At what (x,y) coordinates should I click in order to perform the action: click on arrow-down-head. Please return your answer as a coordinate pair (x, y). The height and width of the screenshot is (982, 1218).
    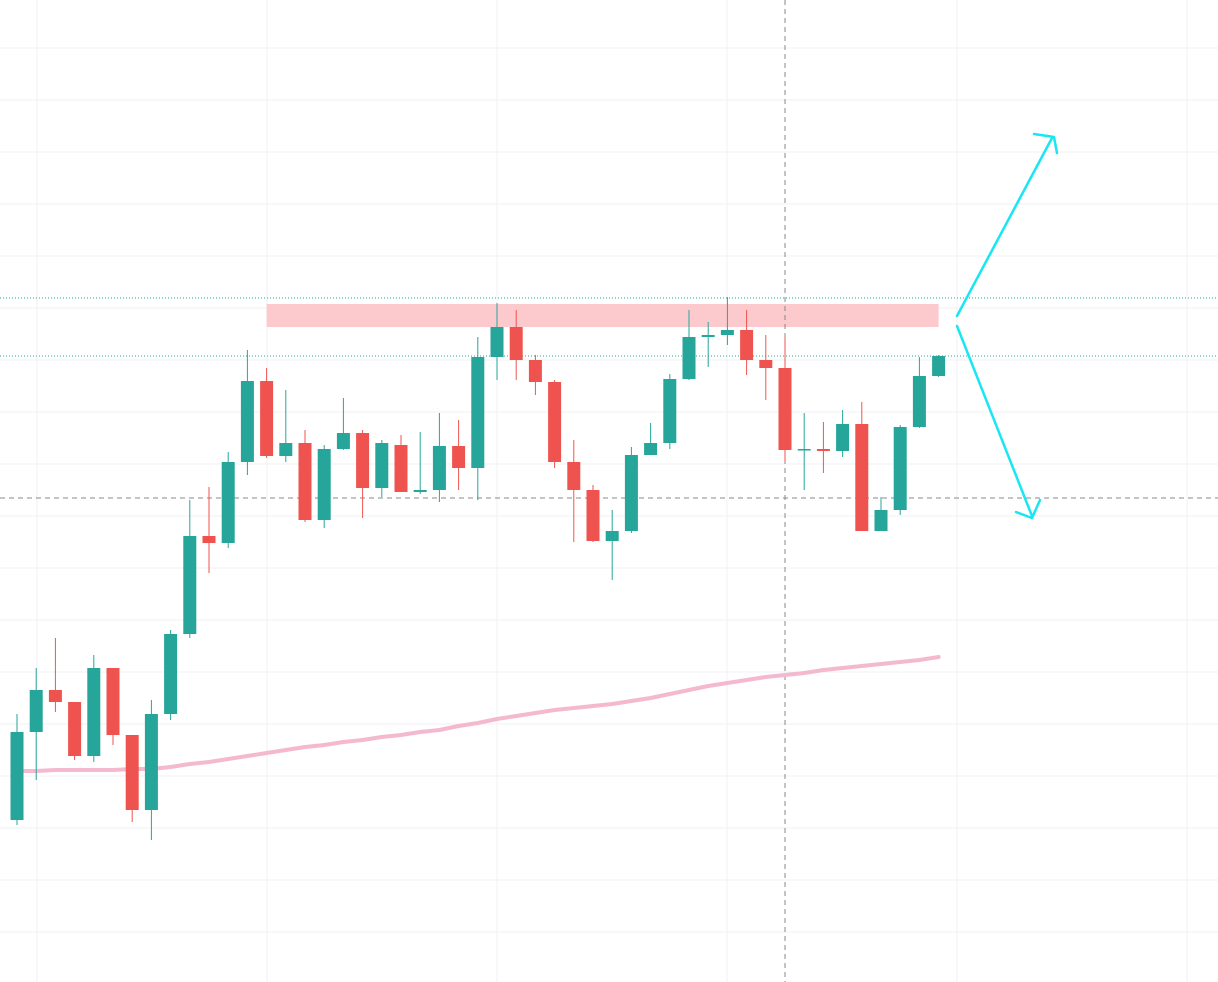
    Looking at the image, I should click on (1028, 509).